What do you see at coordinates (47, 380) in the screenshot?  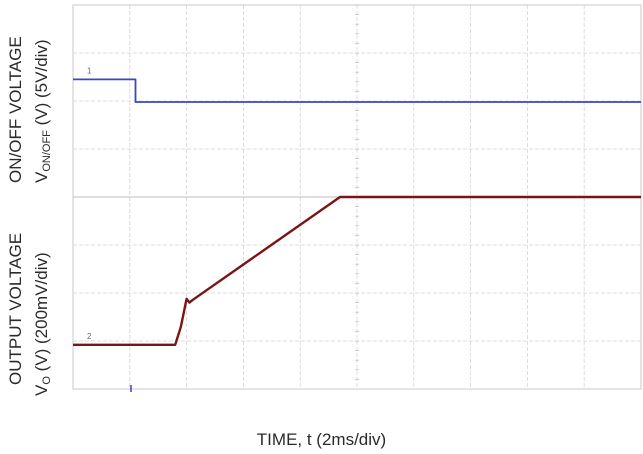 I see `bottom-ylabel-sub: O` at bounding box center [47, 380].